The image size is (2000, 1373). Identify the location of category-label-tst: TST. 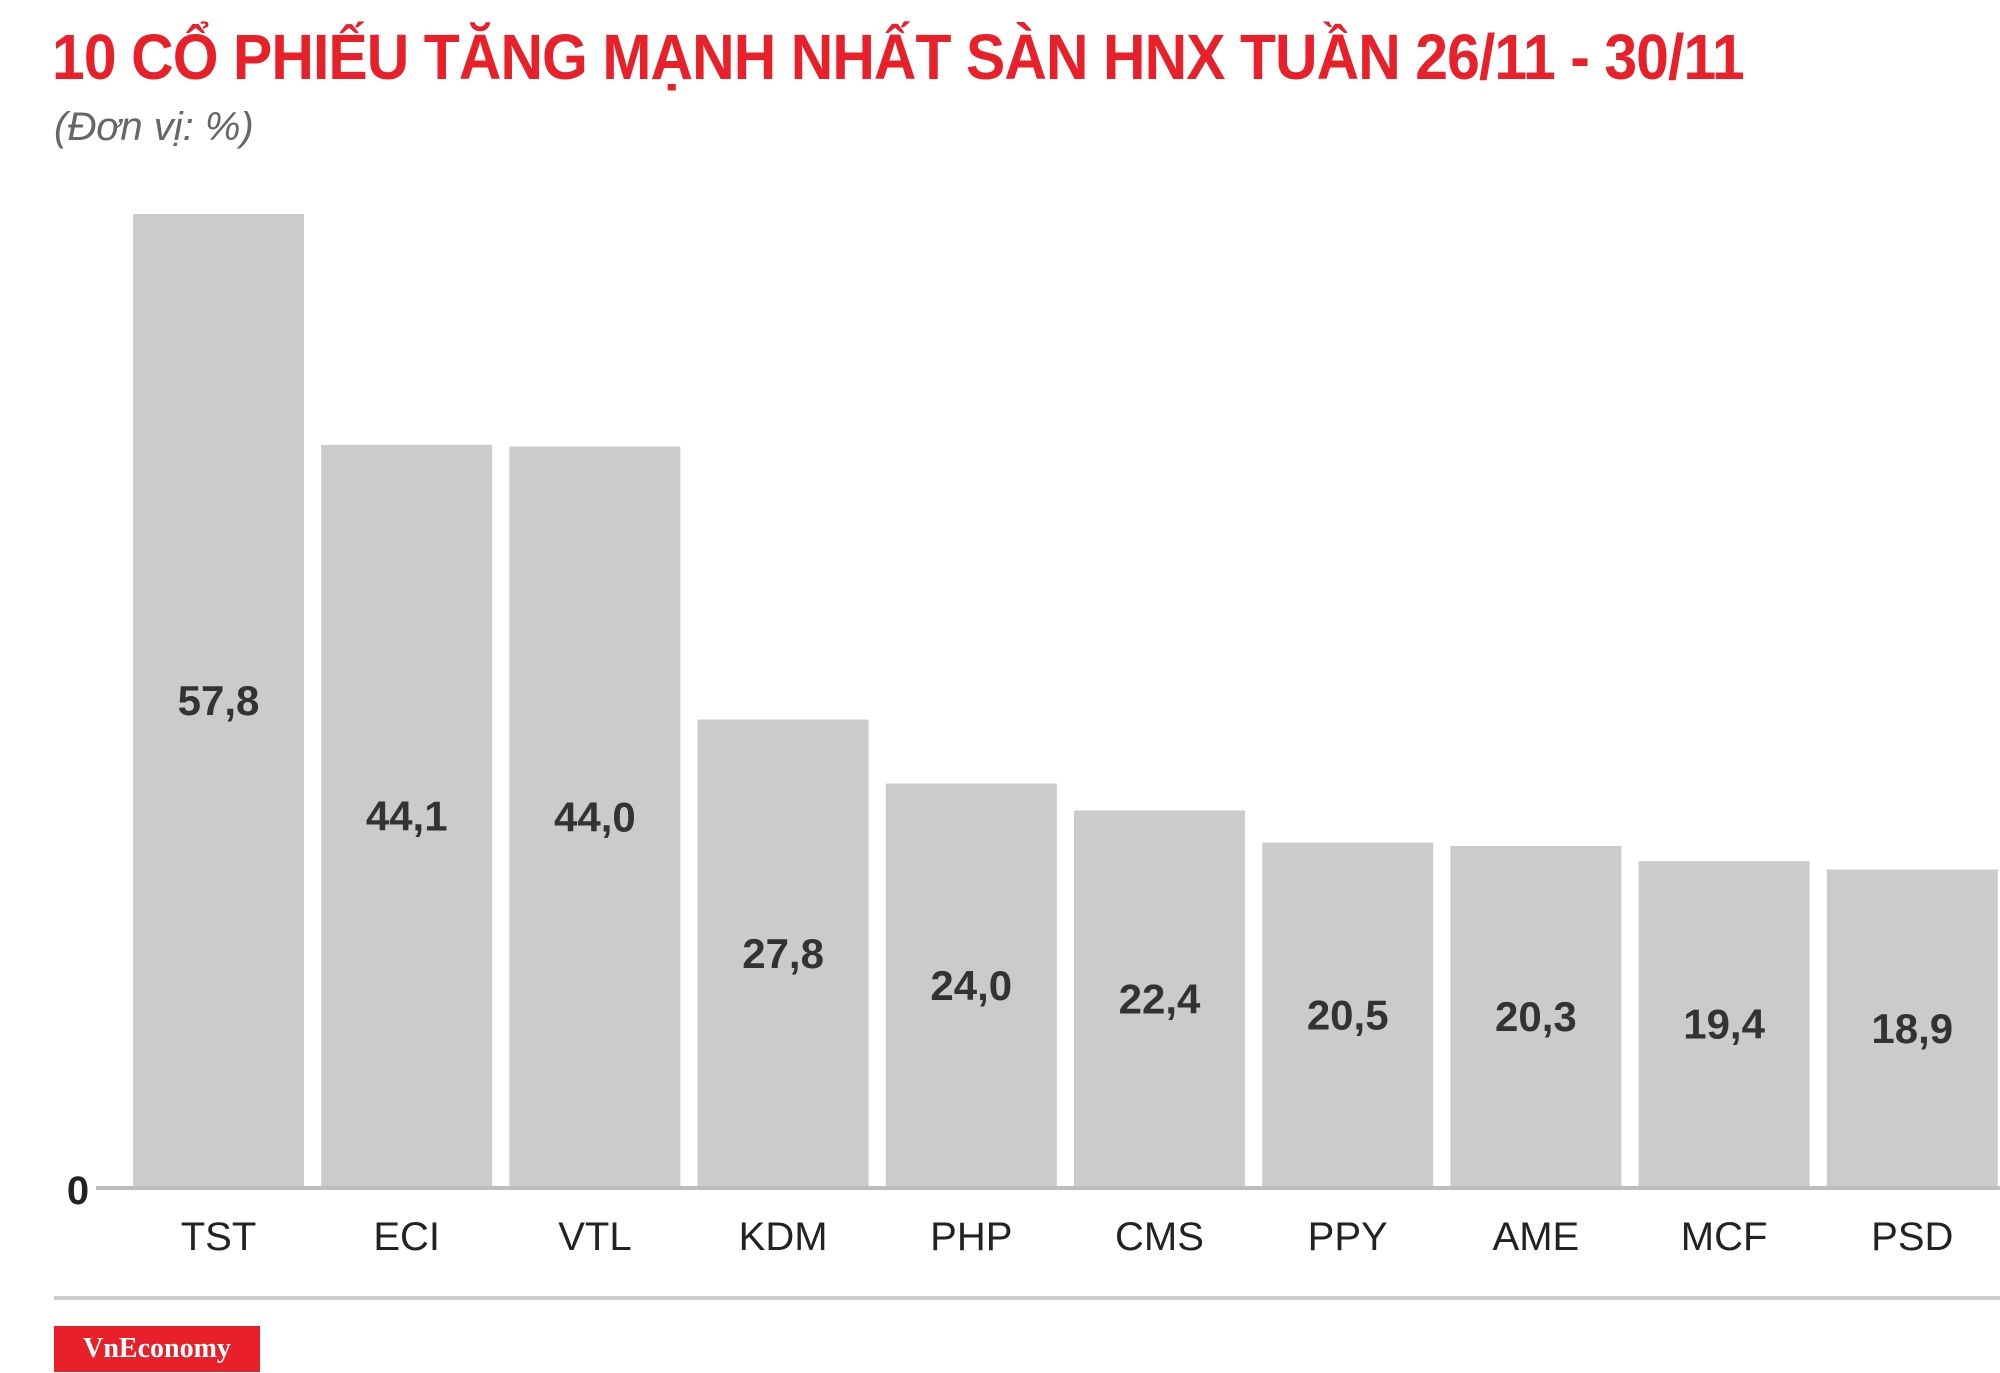
(219, 1237).